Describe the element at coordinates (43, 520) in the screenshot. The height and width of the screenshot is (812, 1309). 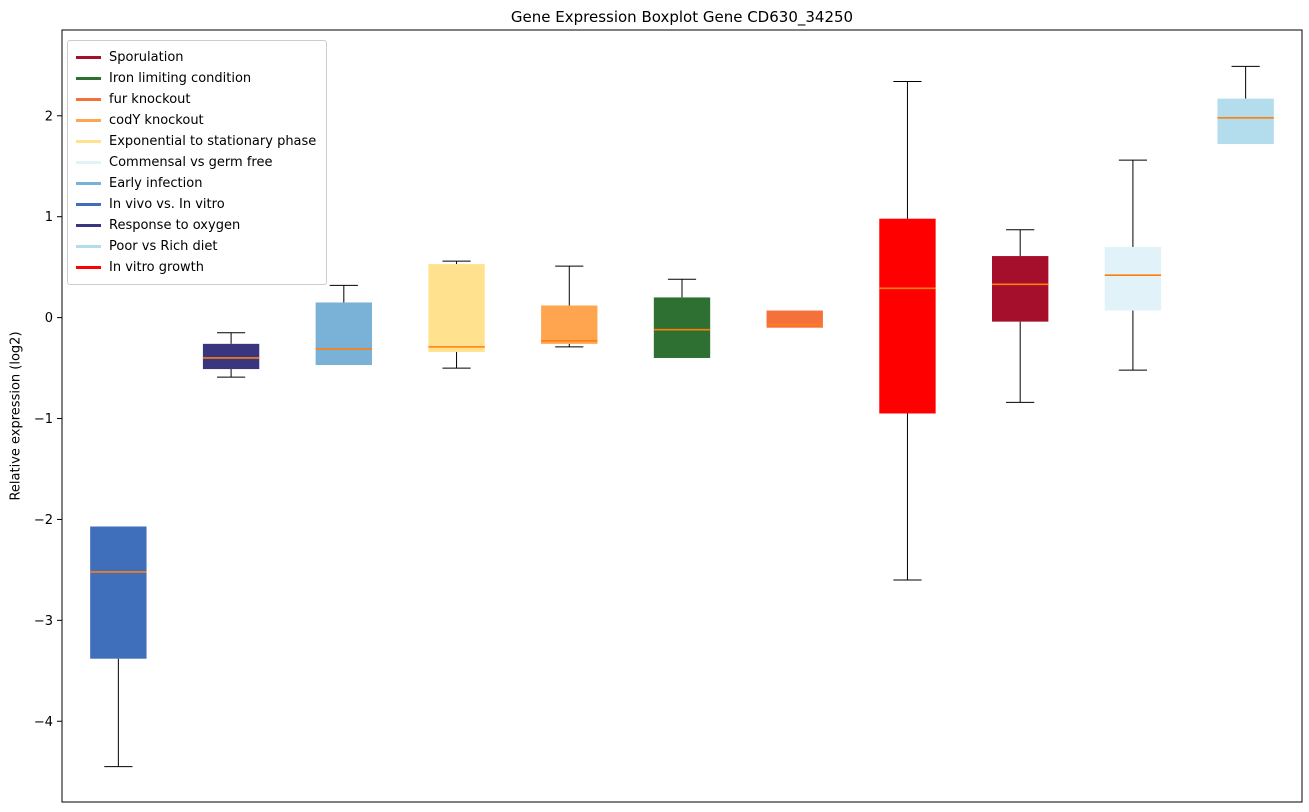
I see `y-tick-label: −2` at that location.